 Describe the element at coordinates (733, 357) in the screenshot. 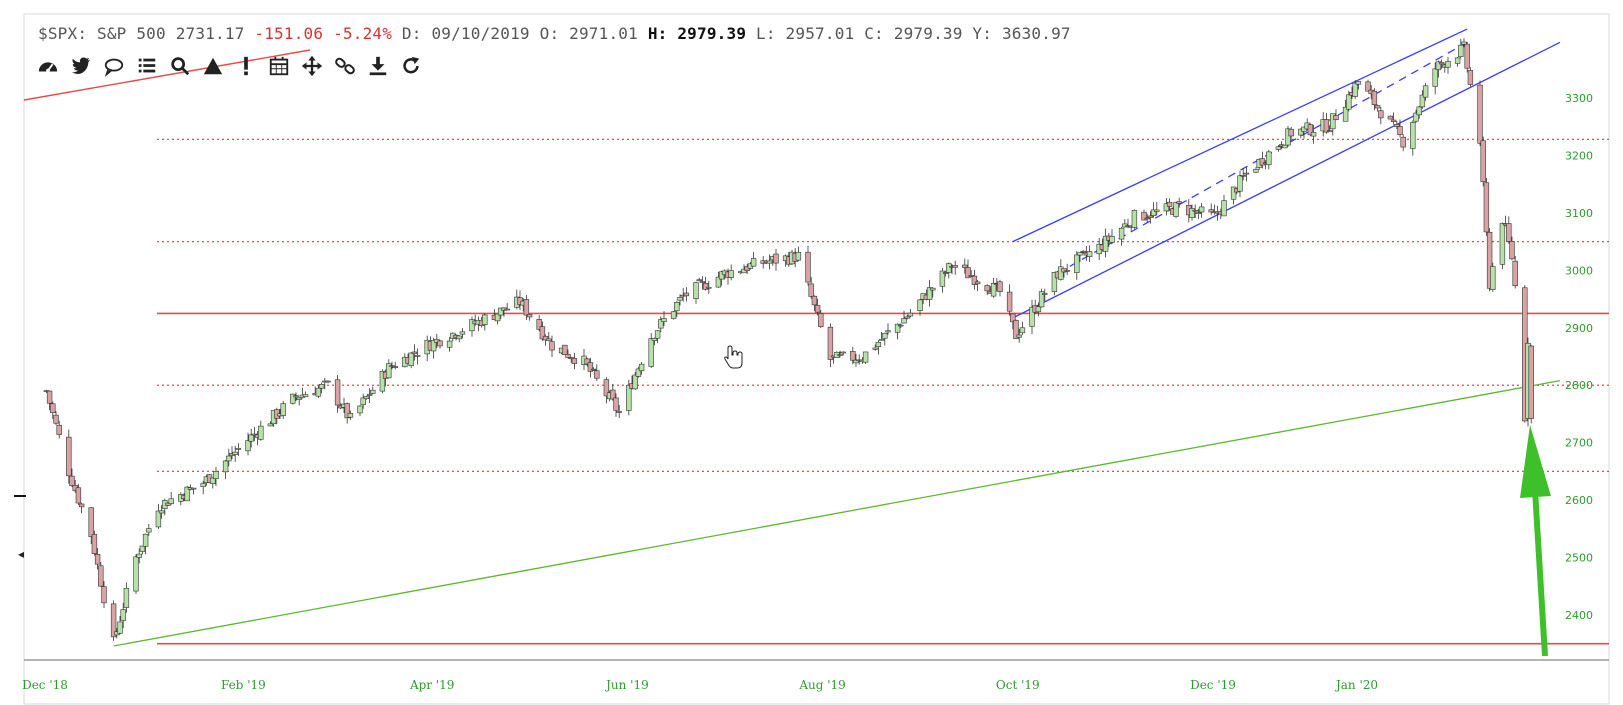

I see `hand-cursor-icon` at that location.